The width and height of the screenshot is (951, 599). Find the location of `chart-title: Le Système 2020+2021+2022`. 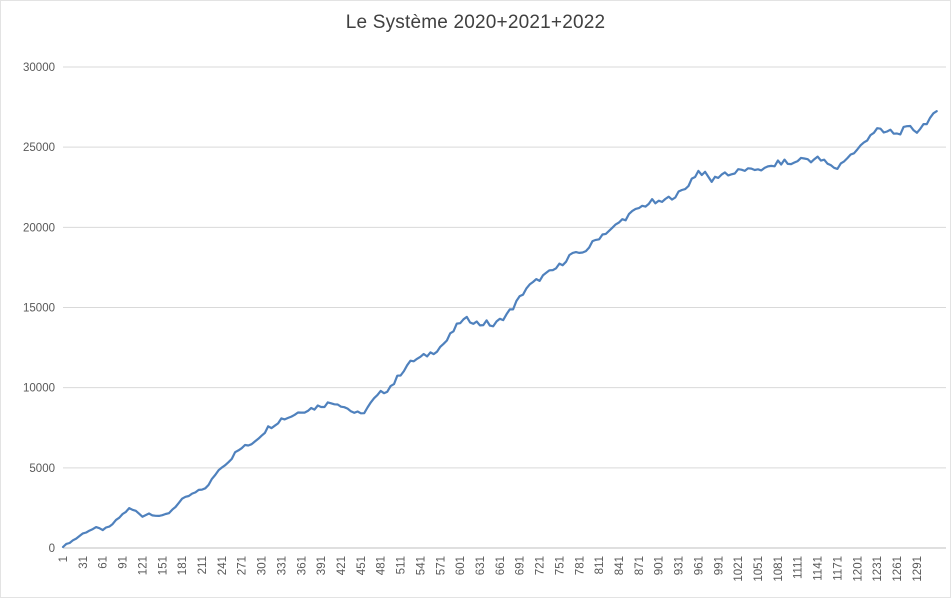

chart-title: Le Système 2020+2021+2022 is located at coordinates (475, 22).